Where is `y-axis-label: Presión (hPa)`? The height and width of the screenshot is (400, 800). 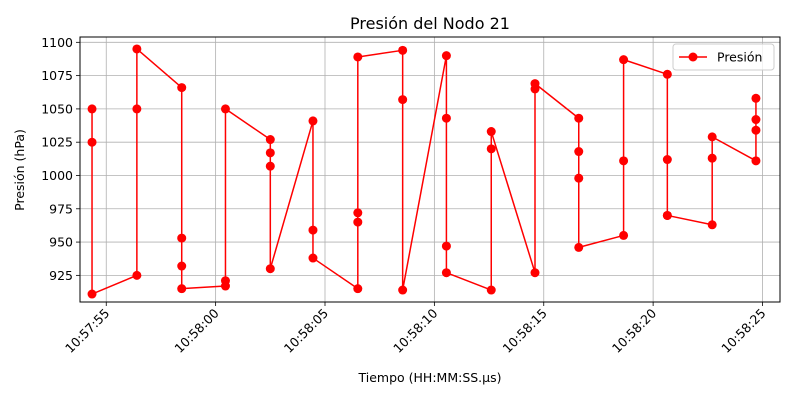
y-axis-label: Presión (hPa) is located at coordinates (19, 170).